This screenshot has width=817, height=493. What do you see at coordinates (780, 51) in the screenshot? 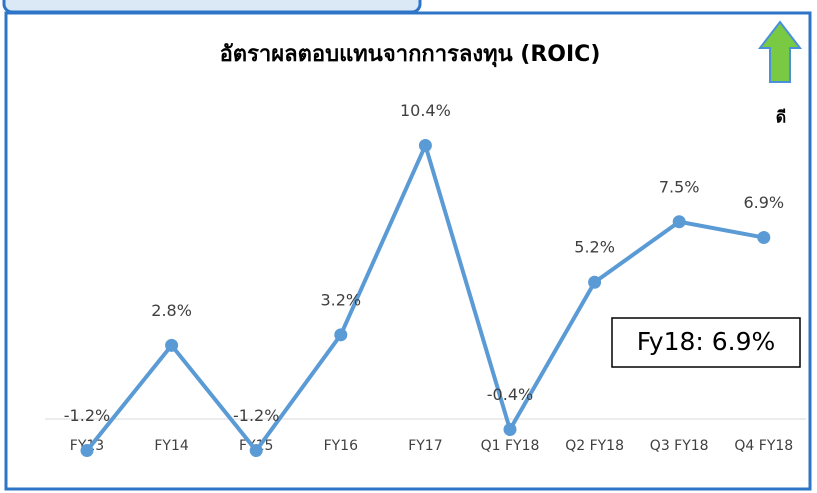
I see `up-arrow` at bounding box center [780, 51].